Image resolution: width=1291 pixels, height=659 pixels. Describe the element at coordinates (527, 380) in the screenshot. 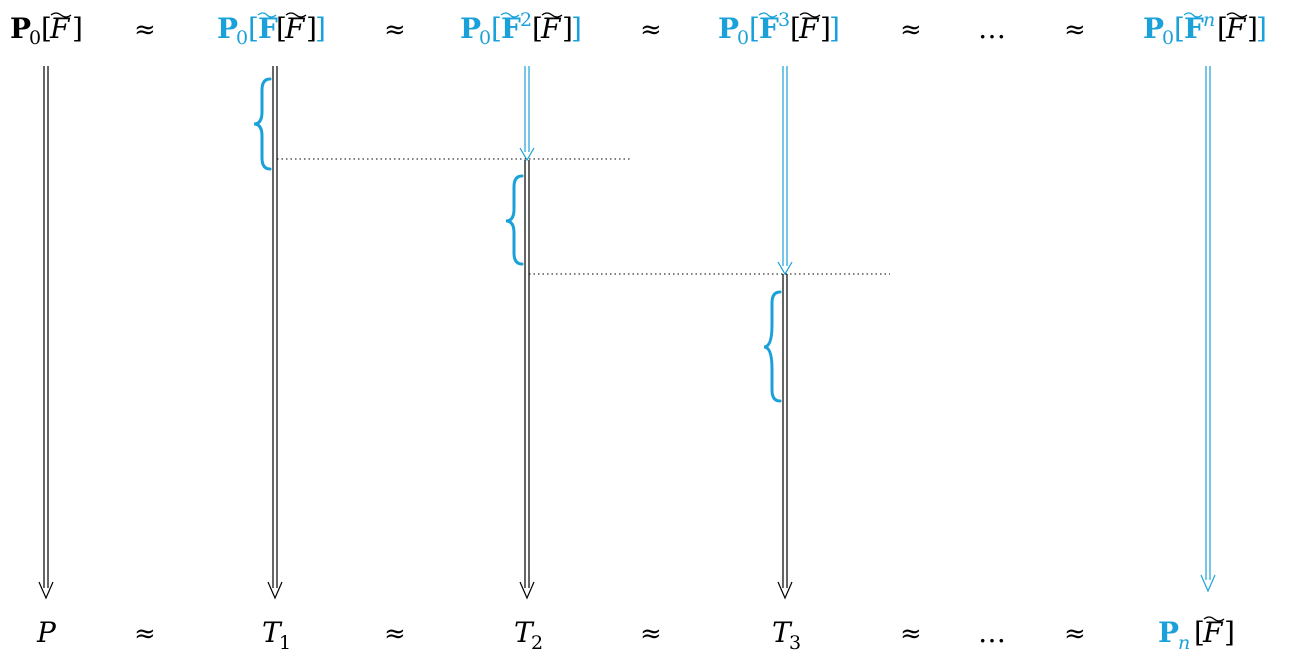

I see `arrow-col-2-black` at that location.